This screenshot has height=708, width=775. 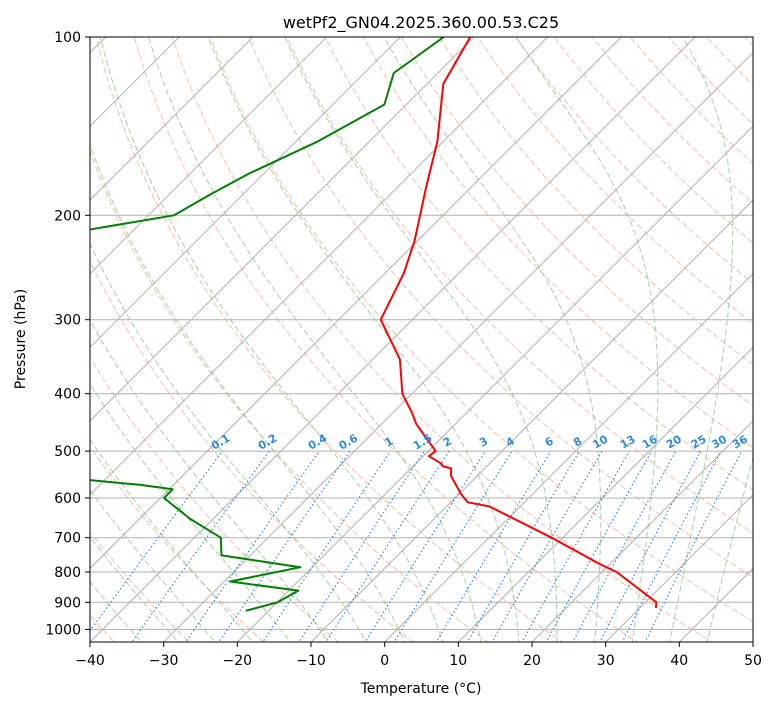 I want to click on y-tick-label: 100, so click(x=67, y=38).